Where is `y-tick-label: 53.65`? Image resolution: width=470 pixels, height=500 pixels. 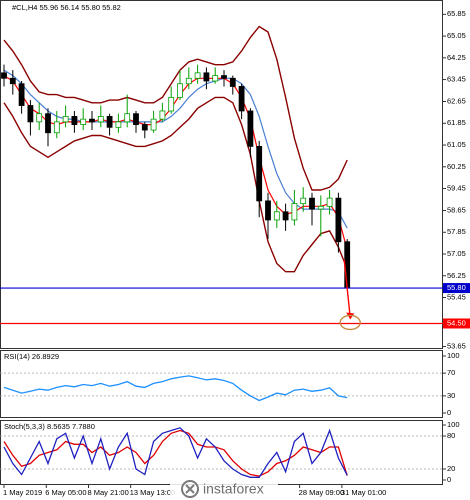 y-tick-label: 53.65 is located at coordinates (456, 346).